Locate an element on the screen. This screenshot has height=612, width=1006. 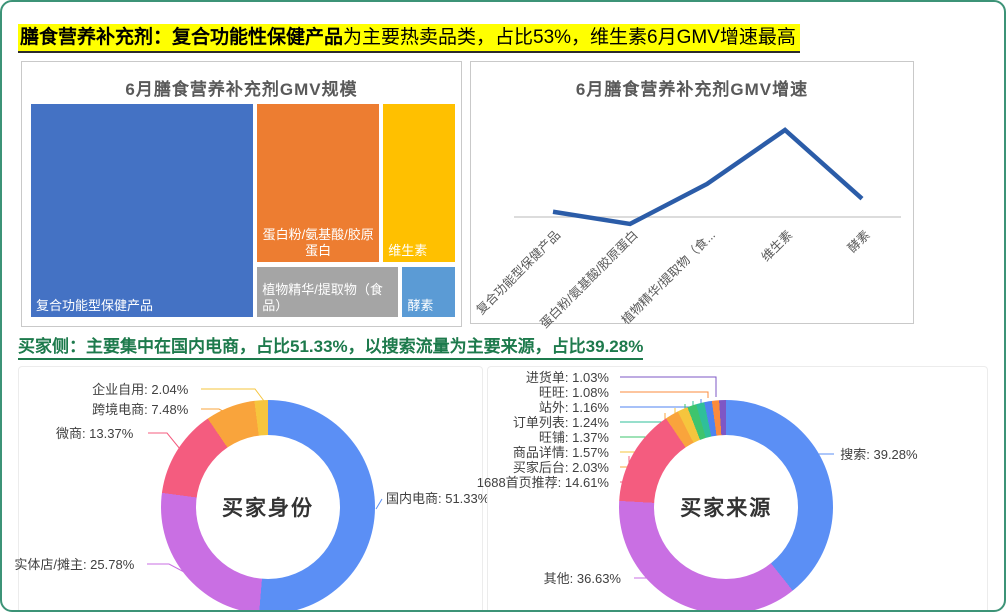
gmv-treemap: 复合功能型保健产品 蛋白粉/氨基酸/胶原蛋白 维生素植物精华/提取物（食品） 酵素 is located at coordinates (243, 210).